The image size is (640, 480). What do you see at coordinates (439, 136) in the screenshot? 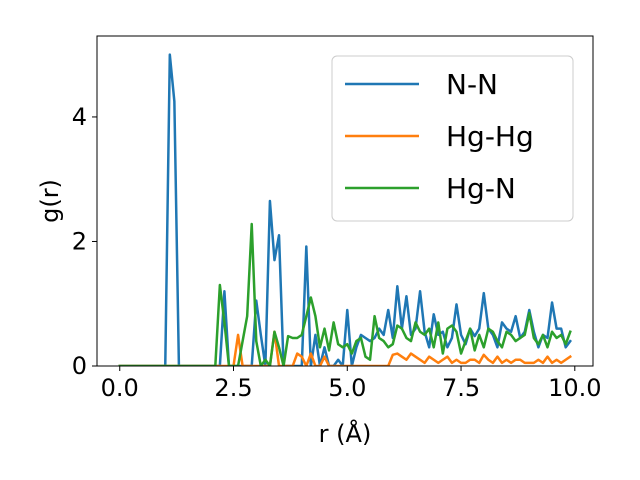
I see `legend-entries: N-N Hg-Hg Hg-N` at bounding box center [439, 136].